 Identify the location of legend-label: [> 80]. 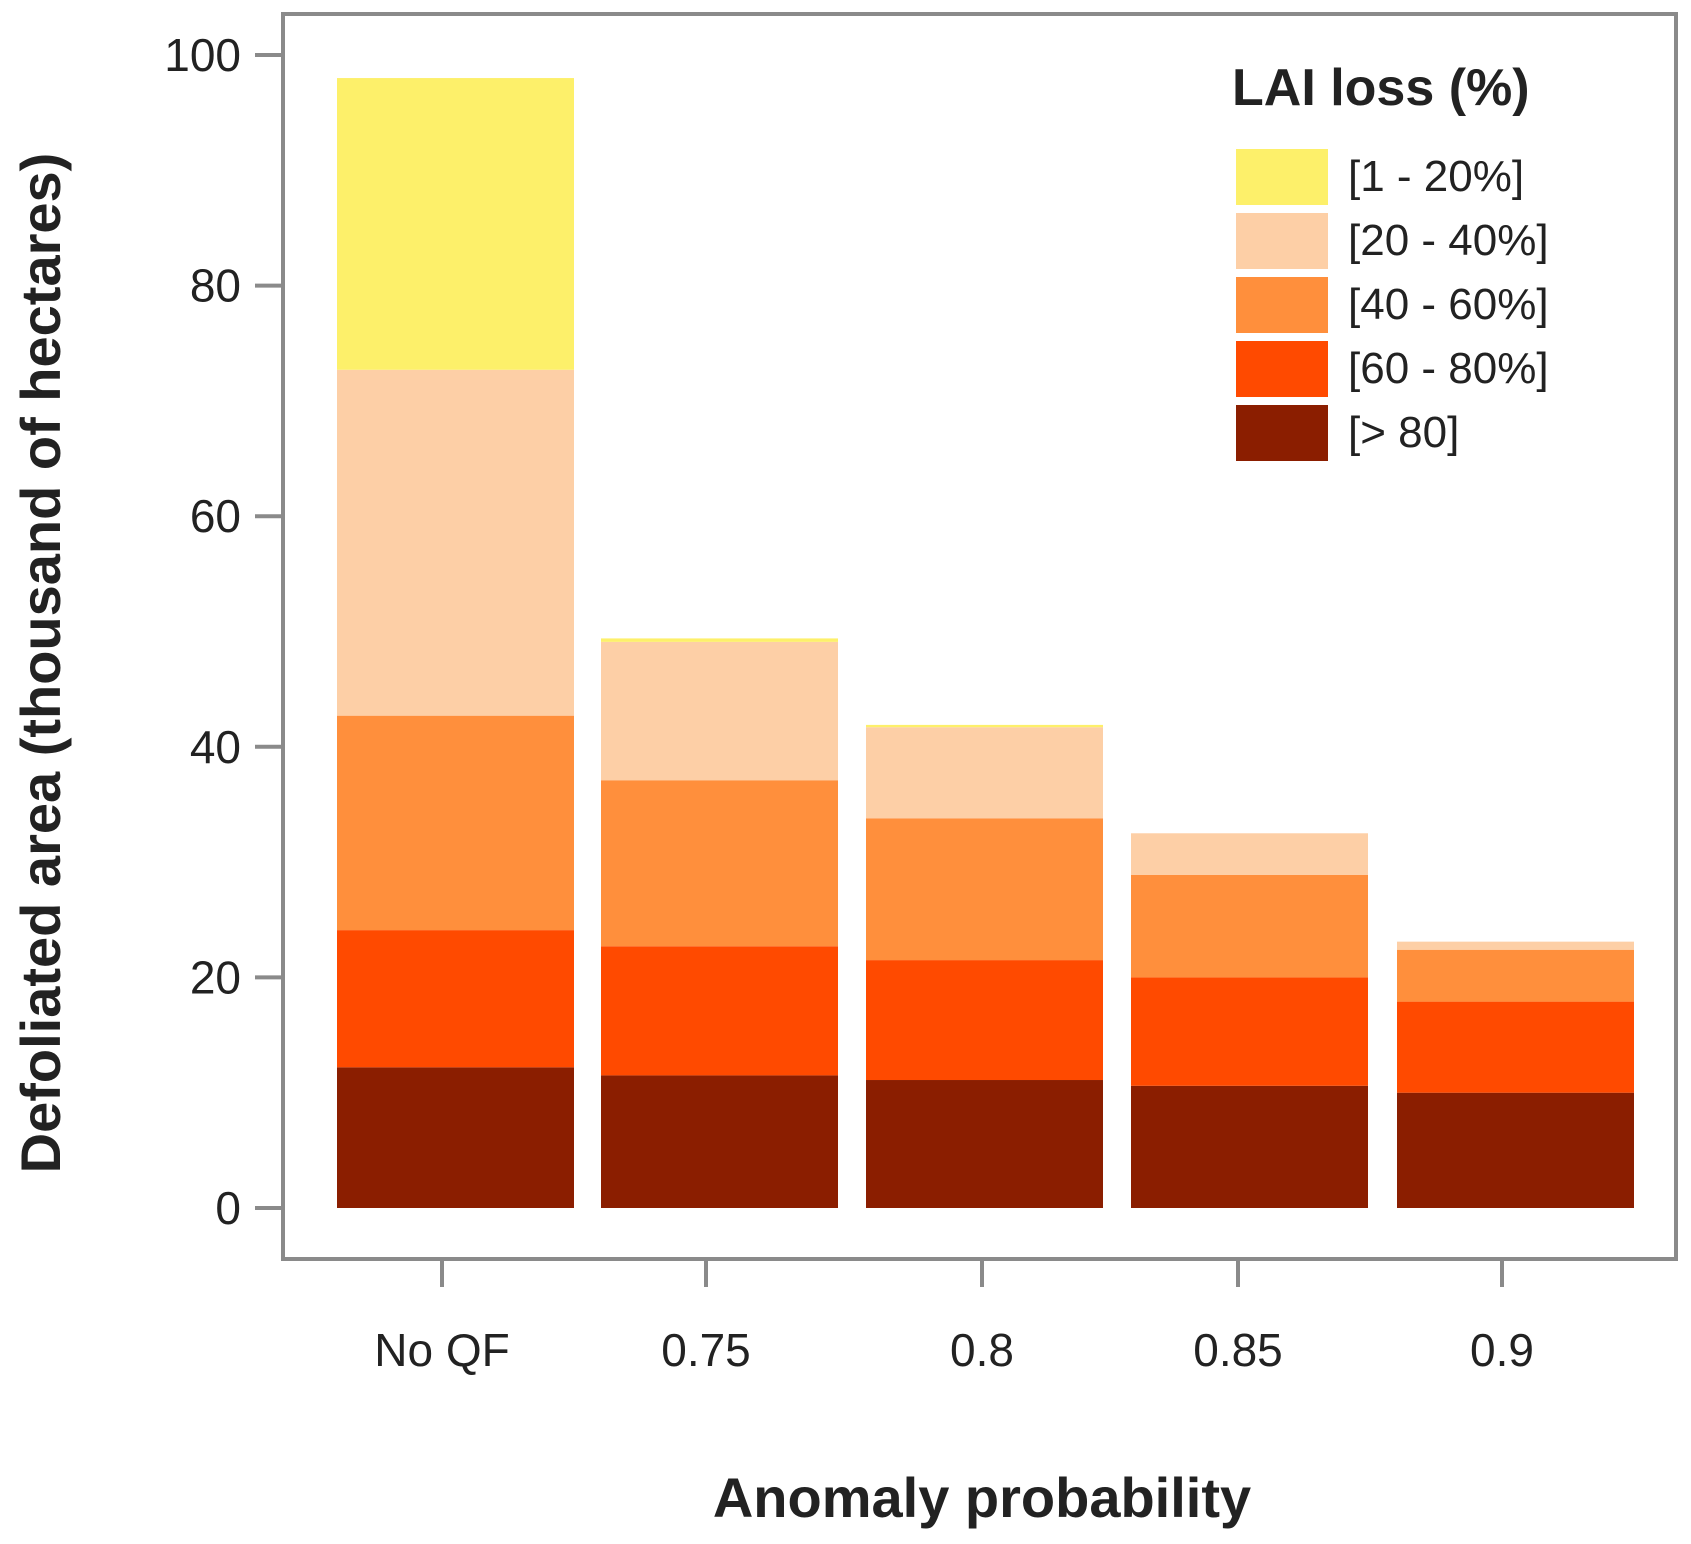
(1403, 432).